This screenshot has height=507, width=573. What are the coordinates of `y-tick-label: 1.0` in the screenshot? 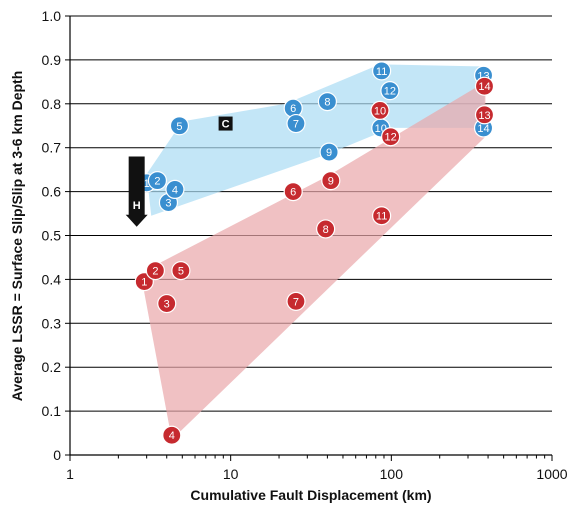 It's located at (52, 16).